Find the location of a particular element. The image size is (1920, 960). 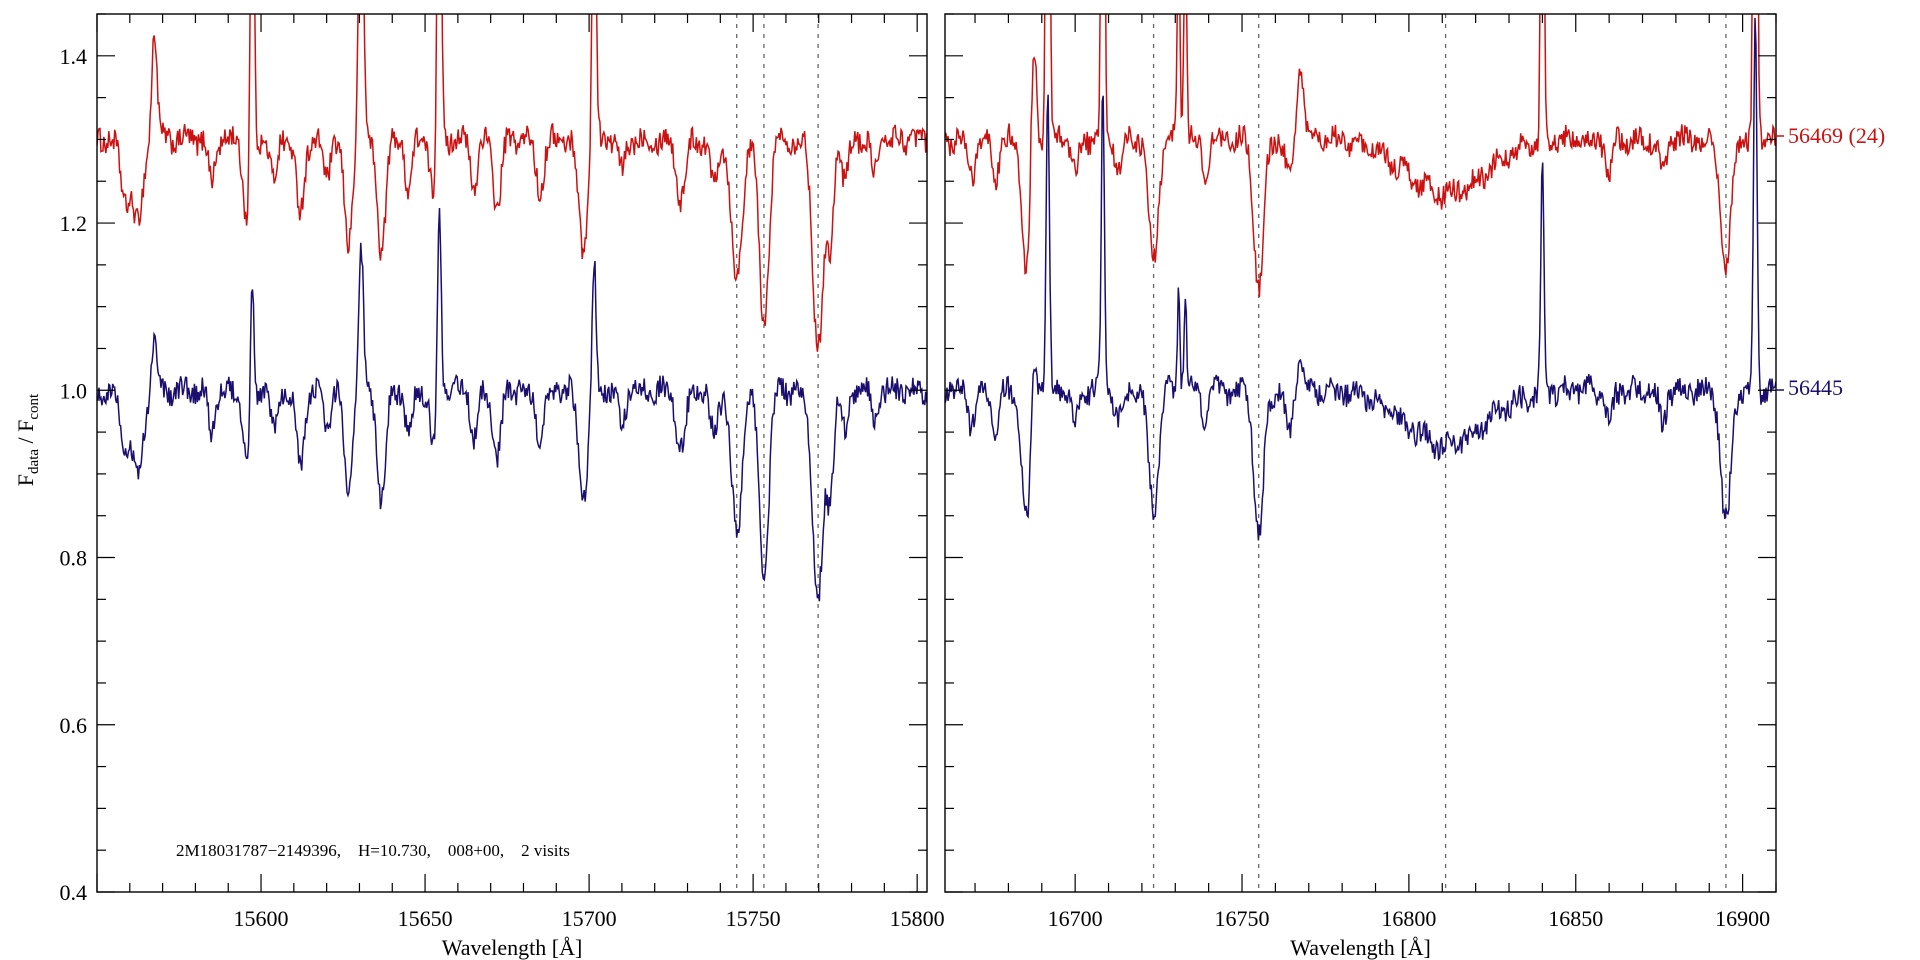

x-tick-label: 15600 is located at coordinates (261, 918).